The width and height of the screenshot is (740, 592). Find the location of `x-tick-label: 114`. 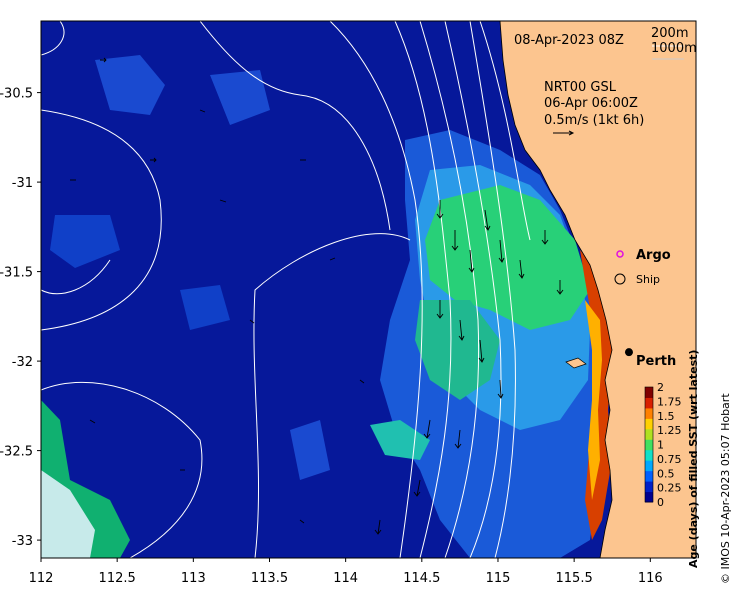

x-tick-label: 114 is located at coordinates (345, 578).